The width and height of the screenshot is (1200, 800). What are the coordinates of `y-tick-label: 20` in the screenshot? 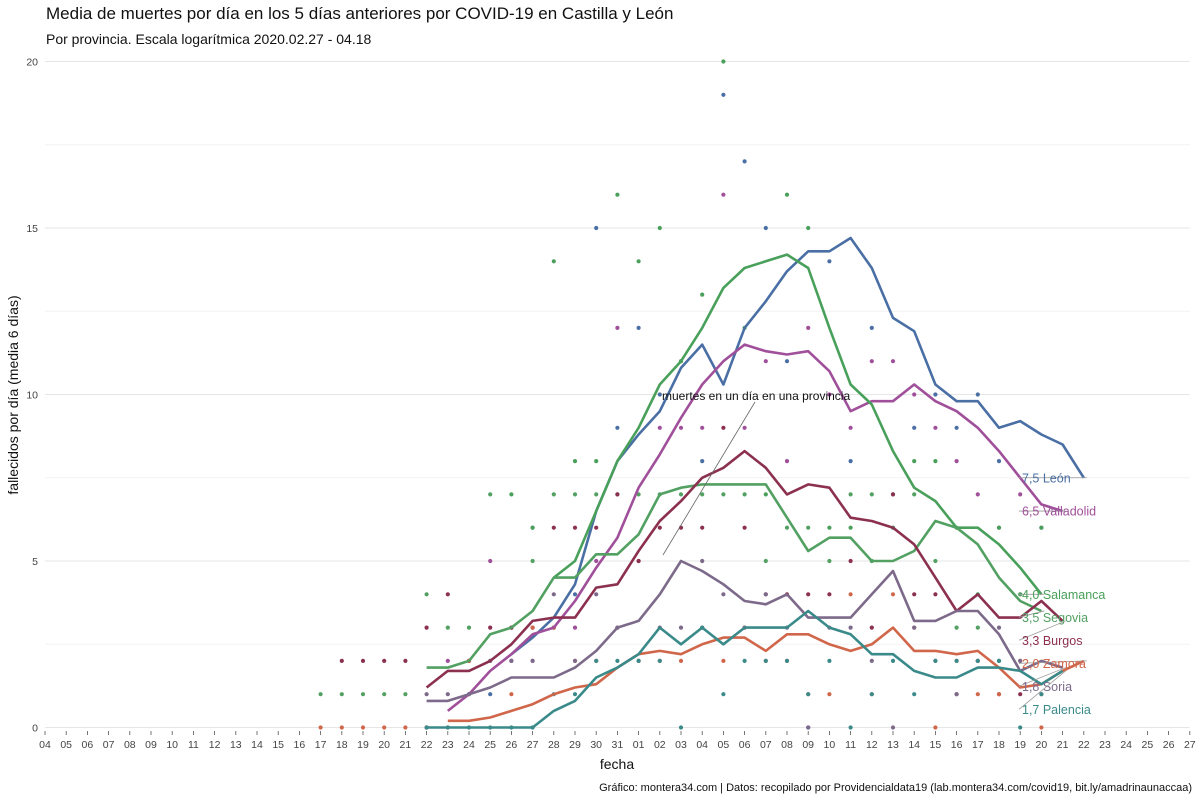 It's located at (32, 63).